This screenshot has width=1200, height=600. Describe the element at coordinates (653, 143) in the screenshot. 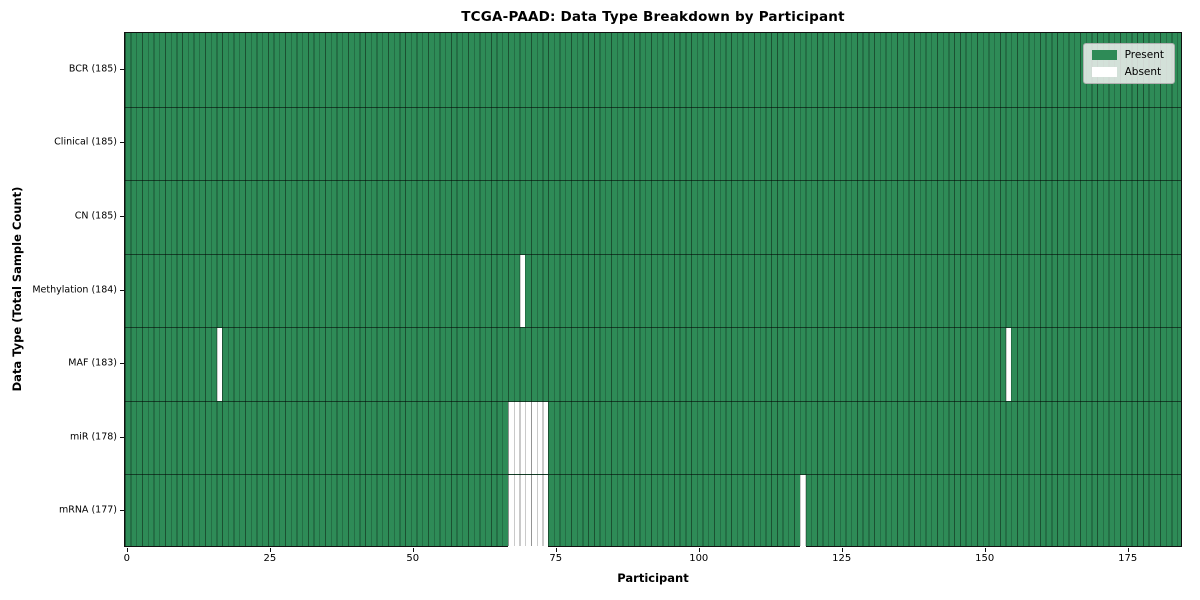

I see `row-Clinical` at that location.